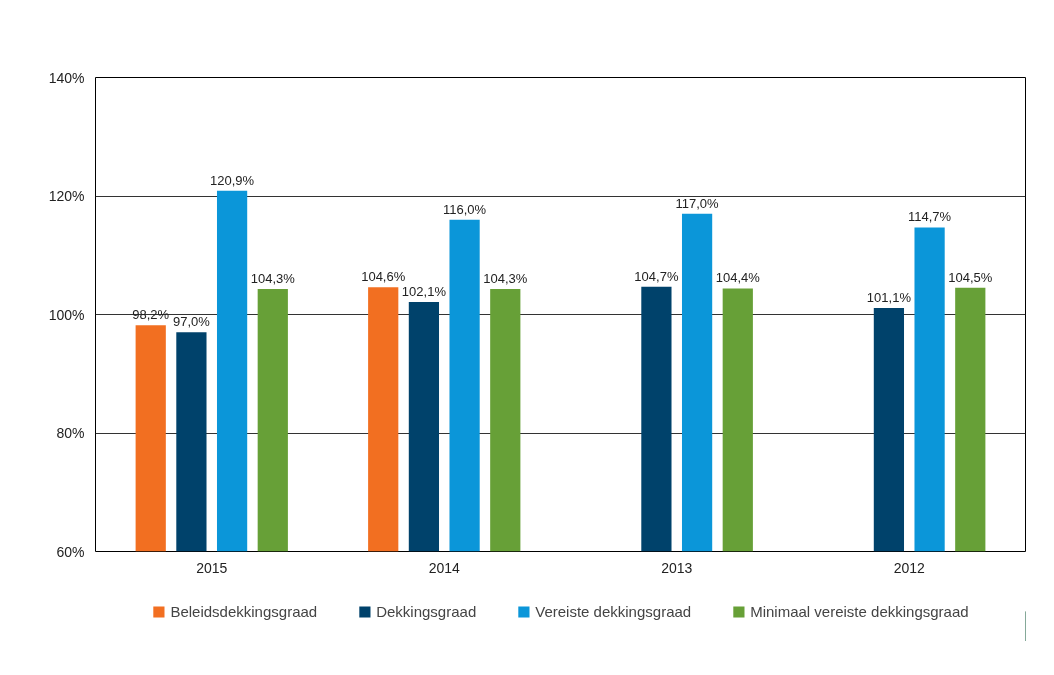  Describe the element at coordinates (70, 433) in the screenshot. I see `y-tick-label: 80%` at that location.